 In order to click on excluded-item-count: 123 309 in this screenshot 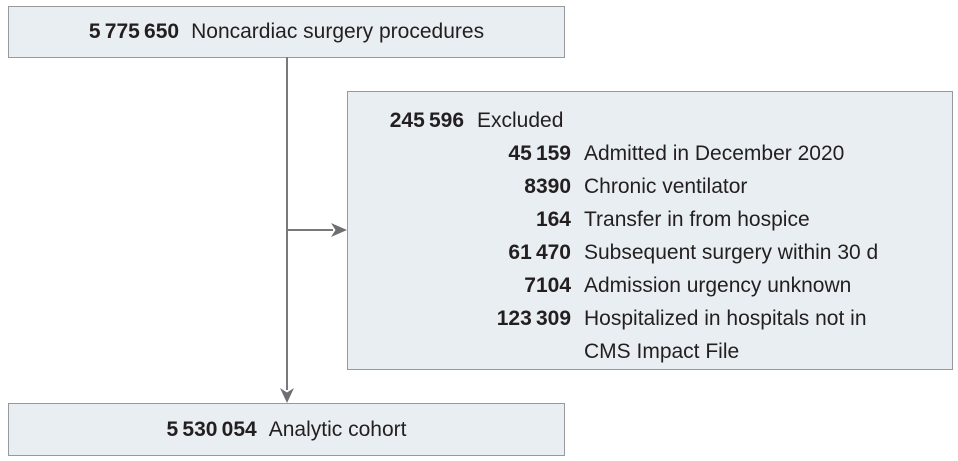, I will do `click(533, 318)`.